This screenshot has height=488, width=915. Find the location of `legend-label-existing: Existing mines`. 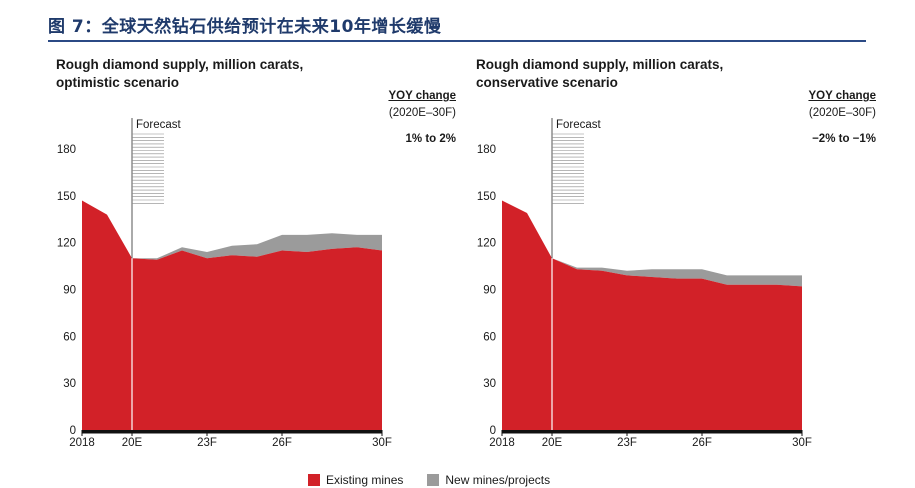

legend-label-existing: Existing mines is located at coordinates (365, 480).